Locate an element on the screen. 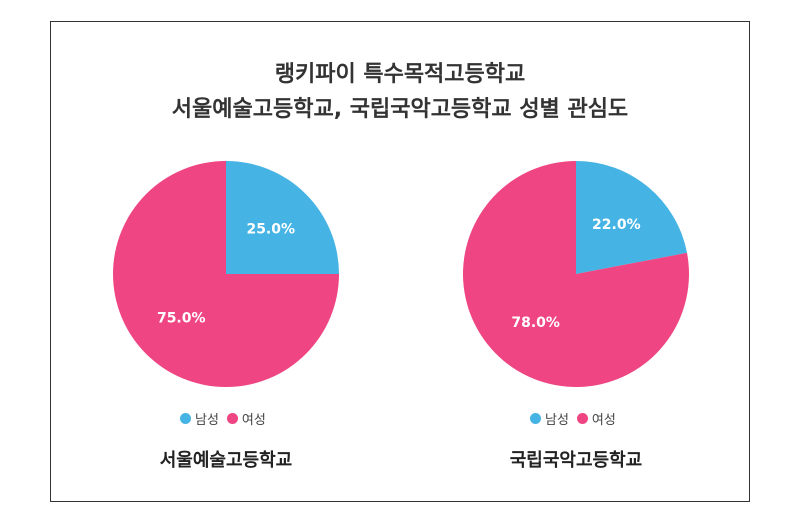  pie-data-label-female: 78.0% is located at coordinates (535, 323).